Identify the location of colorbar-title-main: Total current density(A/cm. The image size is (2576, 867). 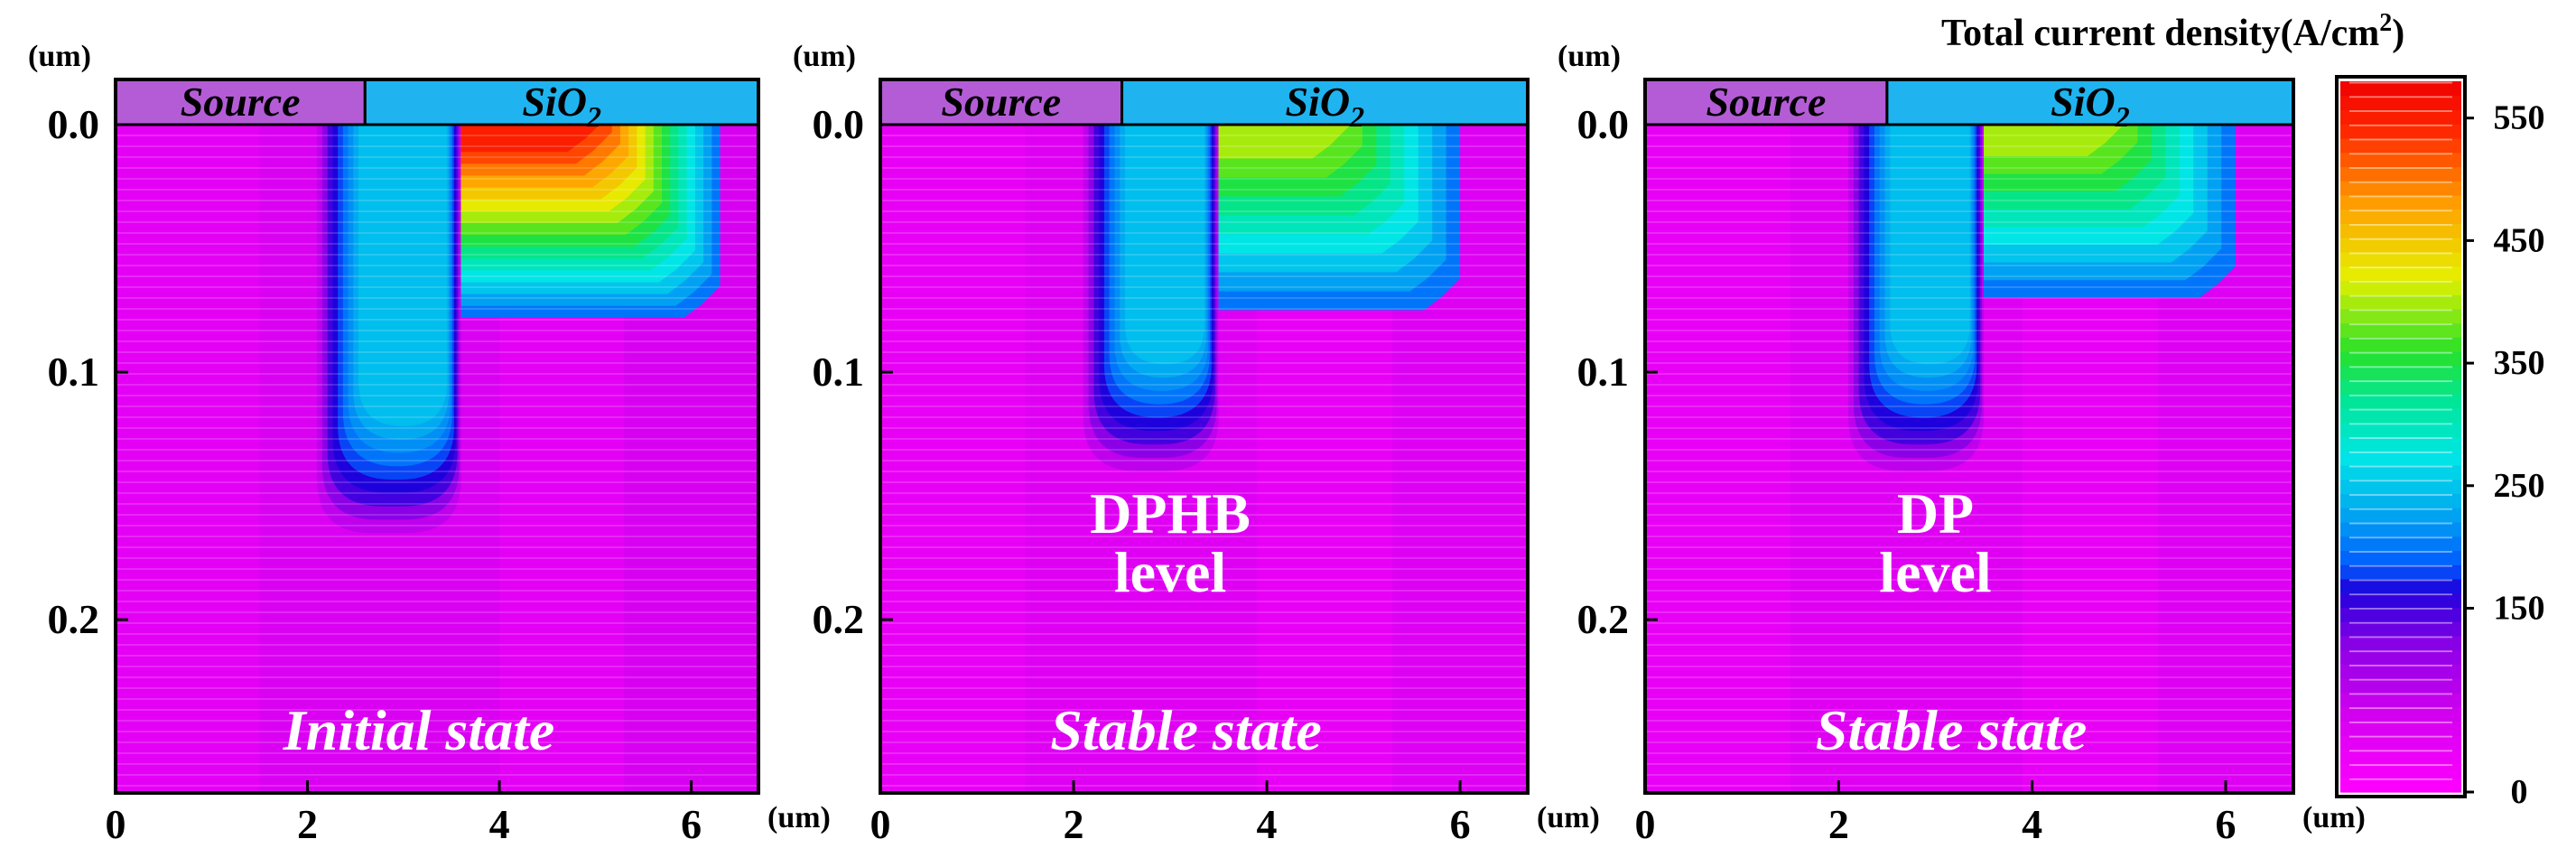
(2160, 33).